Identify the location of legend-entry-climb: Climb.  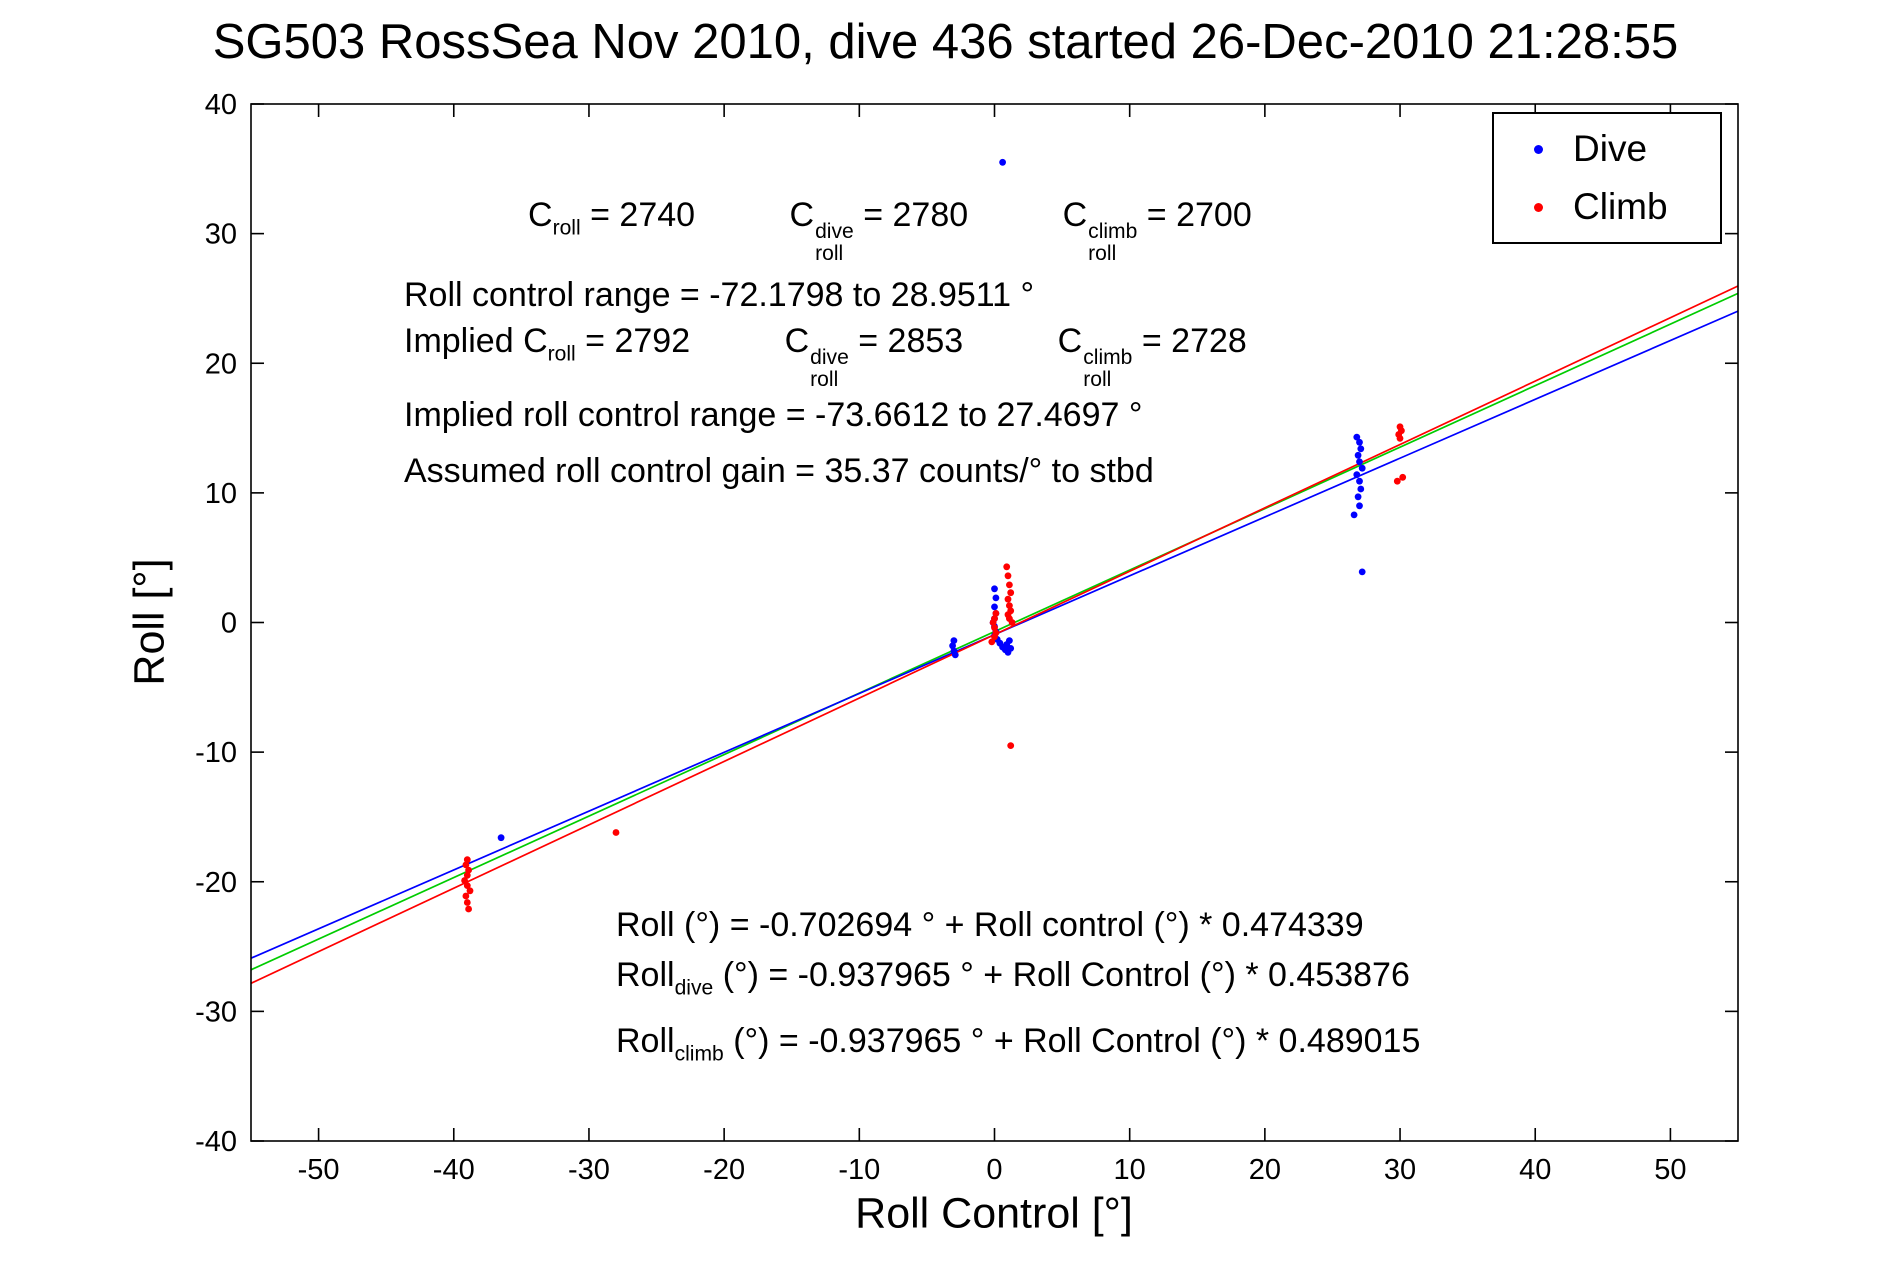
(1607, 207).